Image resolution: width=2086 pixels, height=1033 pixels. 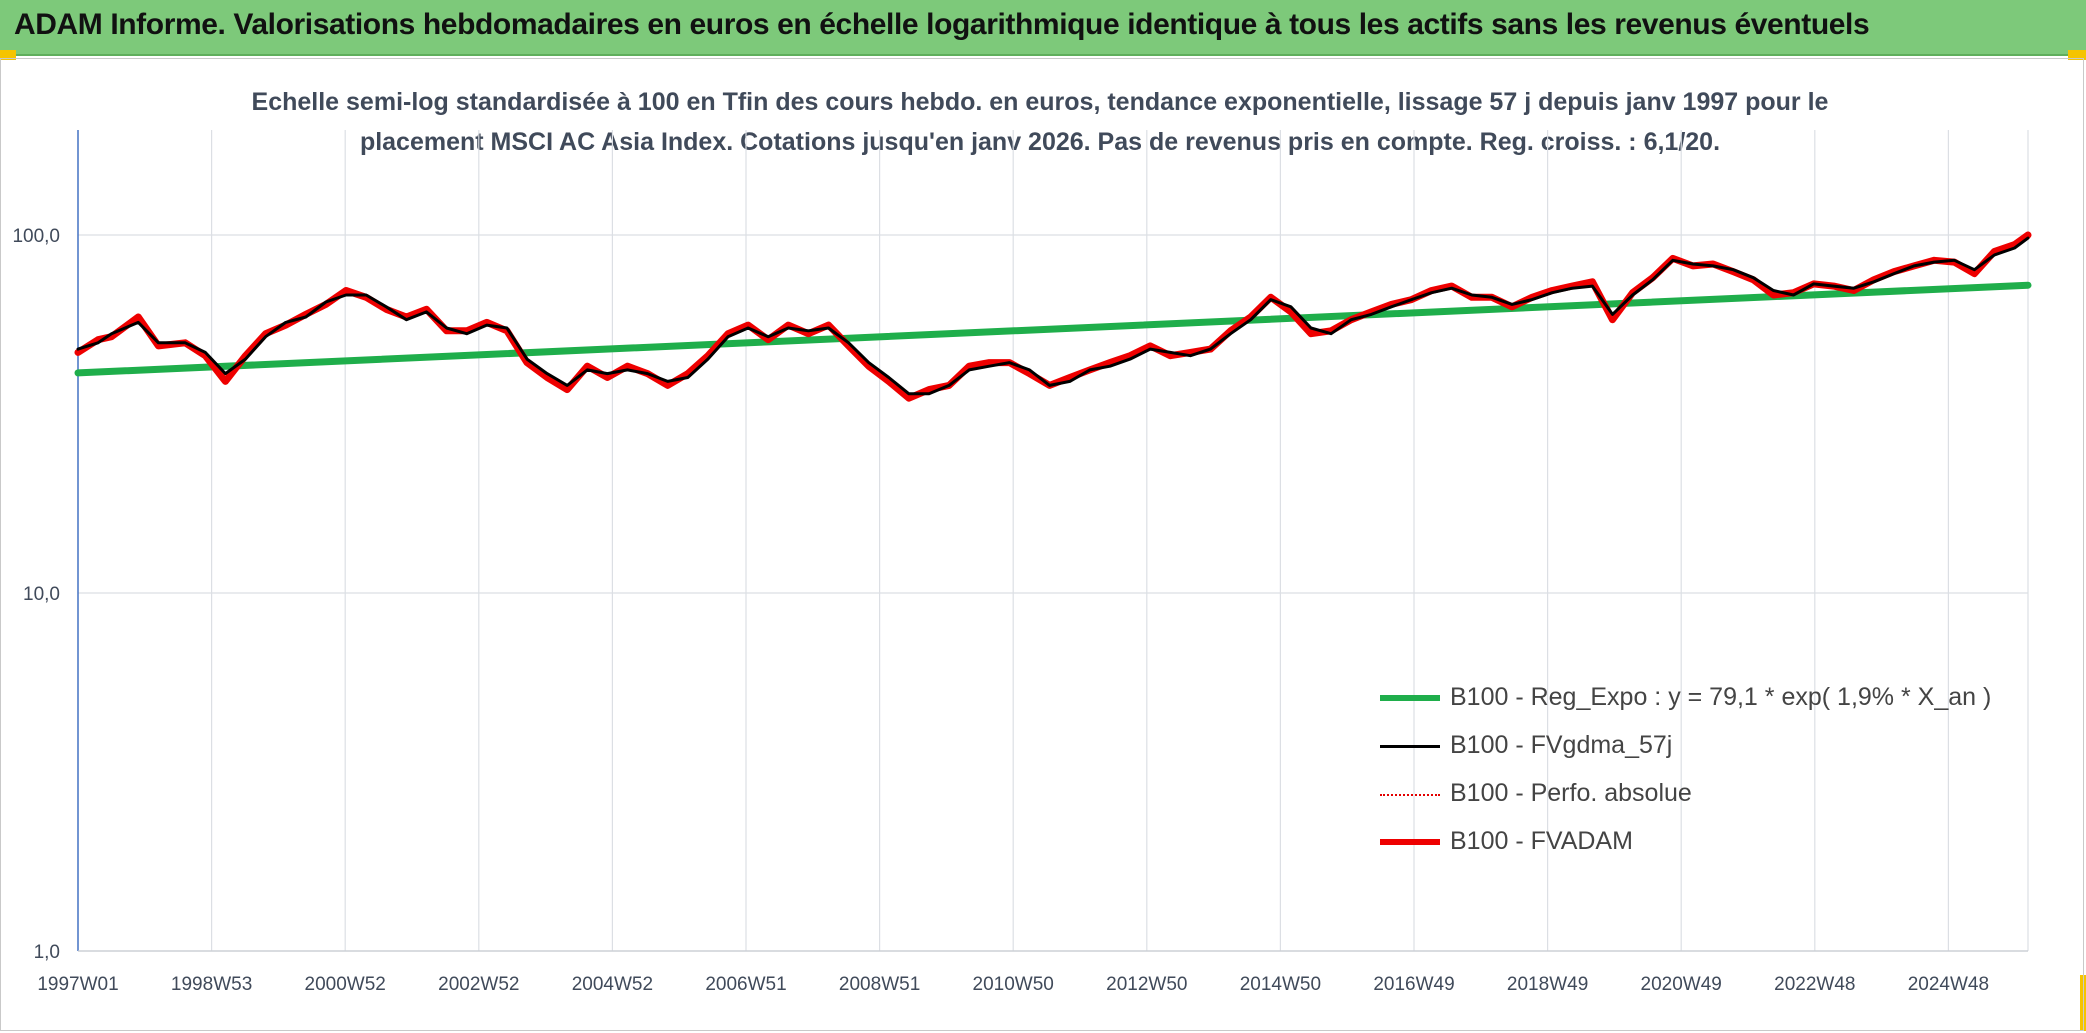 What do you see at coordinates (1561, 745) in the screenshot?
I see `legend-label-fvgdma: B100 - FVgdma_57j` at bounding box center [1561, 745].